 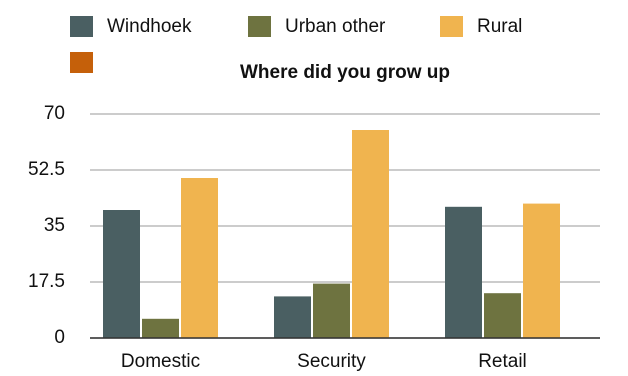 What do you see at coordinates (499, 26) in the screenshot?
I see `legend-label: Rural` at bounding box center [499, 26].